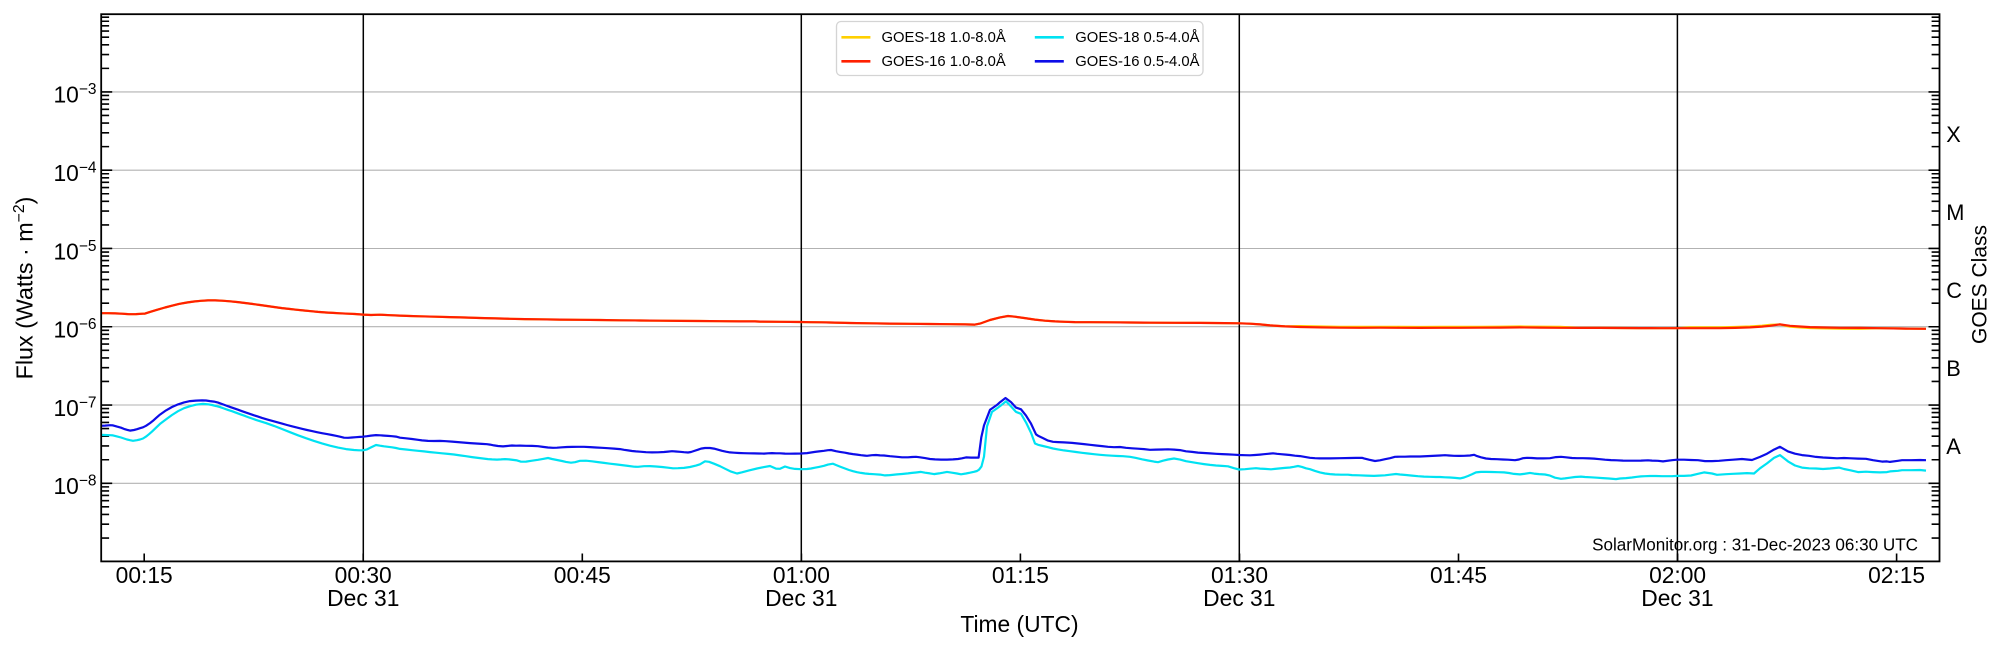 This screenshot has width=2000, height=655. I want to click on svg-text: 10⁻⁷, so click(74, 407).